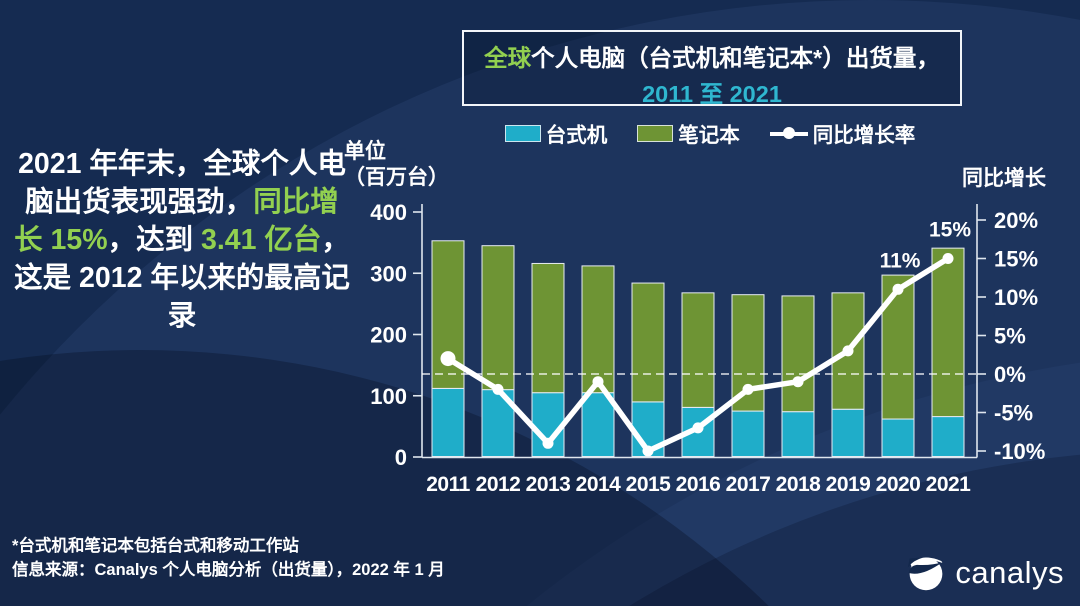 This screenshot has width=1080, height=606. Describe the element at coordinates (949, 484) in the screenshot. I see `svg-text: 2021` at that location.